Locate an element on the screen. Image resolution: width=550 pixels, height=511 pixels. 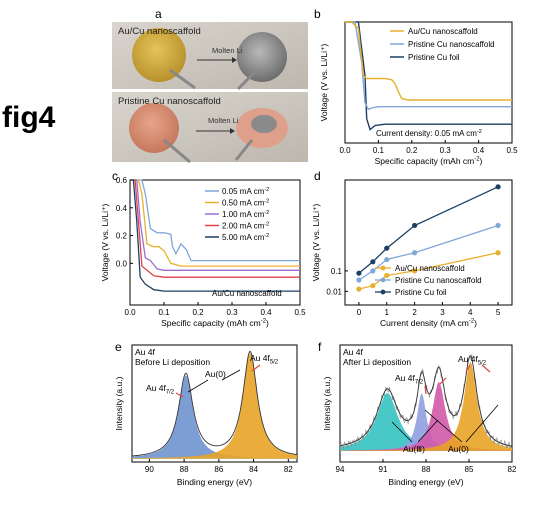
f-arrow-4f72-a is located at coordinates (425, 390).